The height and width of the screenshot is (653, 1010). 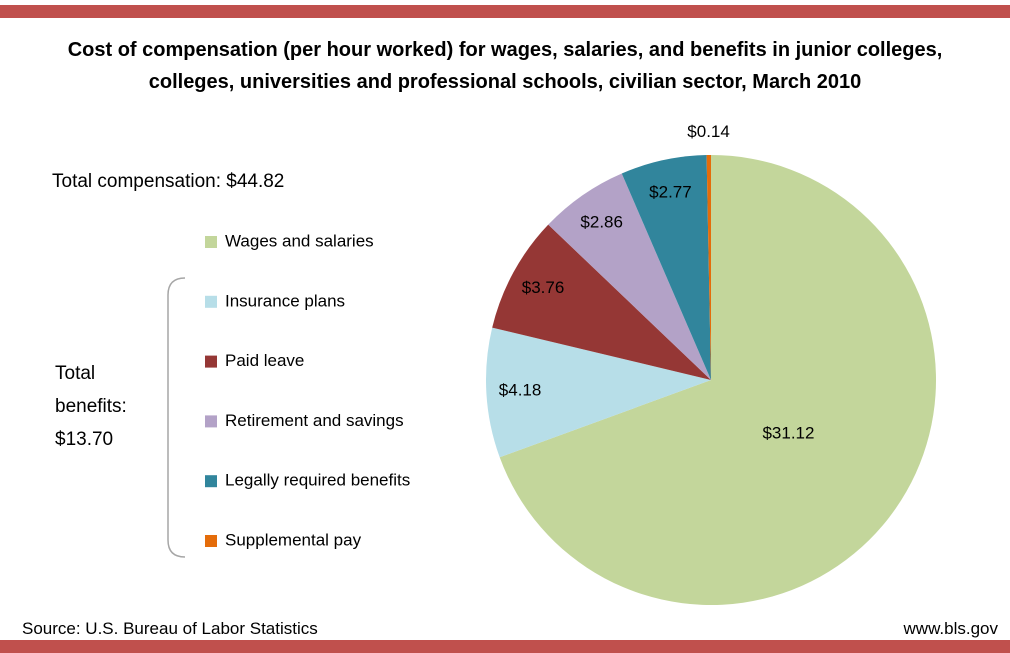 What do you see at coordinates (950, 628) in the screenshot?
I see `website: www.bls.gov` at bounding box center [950, 628].